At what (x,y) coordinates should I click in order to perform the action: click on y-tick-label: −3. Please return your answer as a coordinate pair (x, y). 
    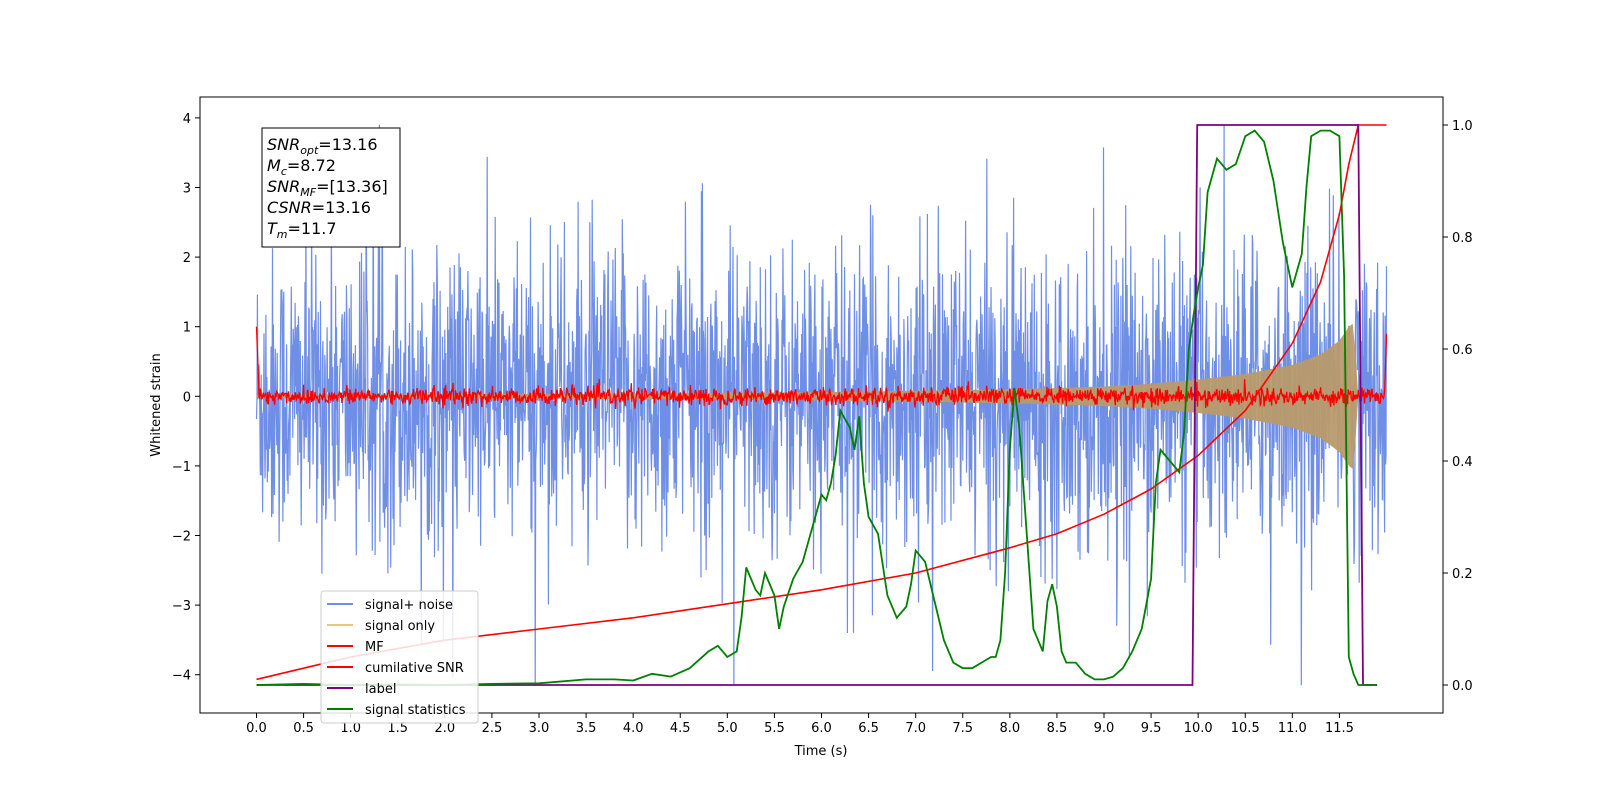
    Looking at the image, I should click on (181, 606).